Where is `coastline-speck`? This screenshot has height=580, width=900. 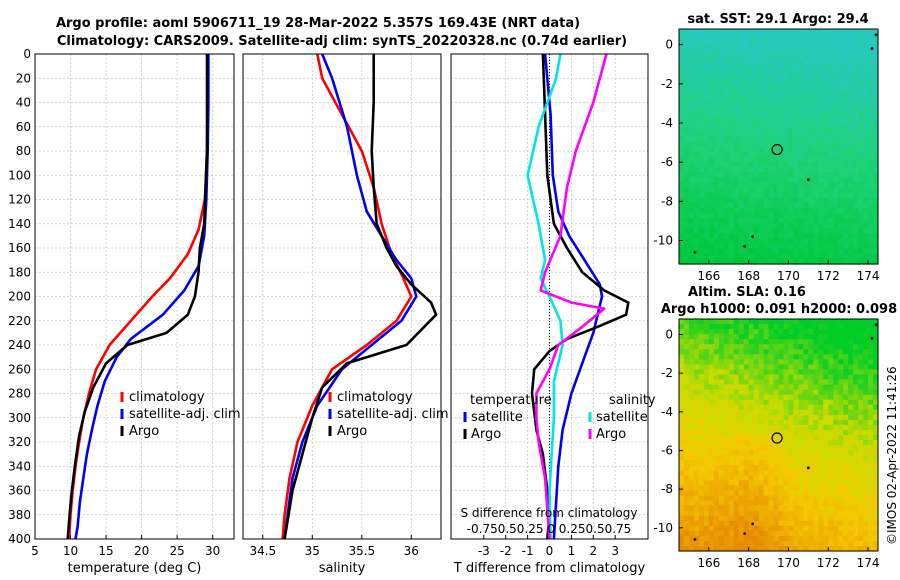 coastline-speck is located at coordinates (695, 252).